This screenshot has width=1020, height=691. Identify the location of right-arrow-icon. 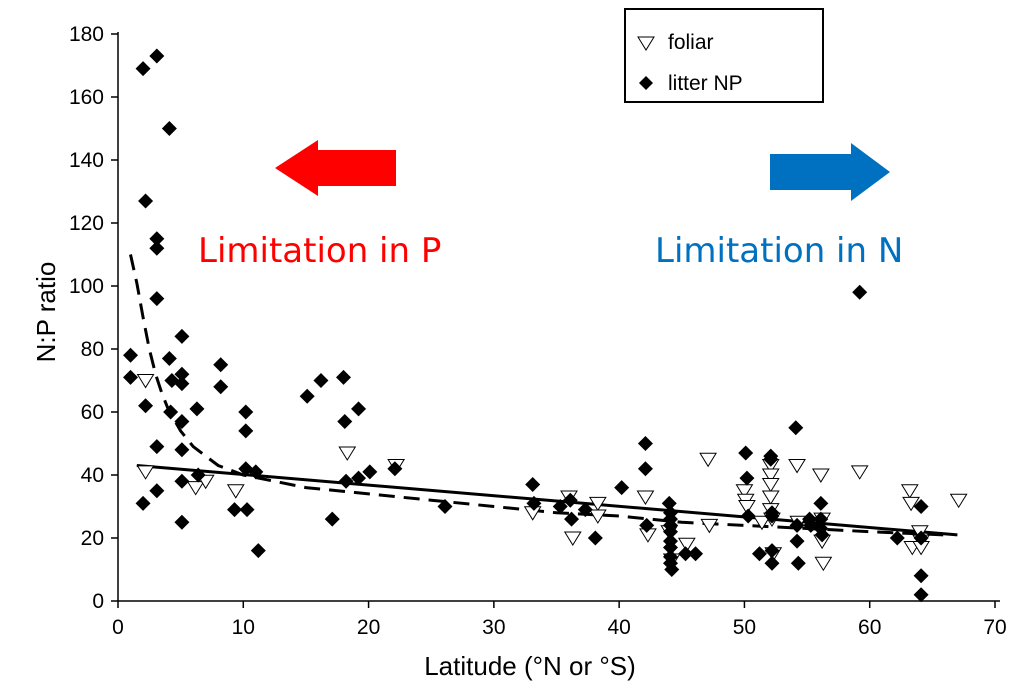
(830, 172).